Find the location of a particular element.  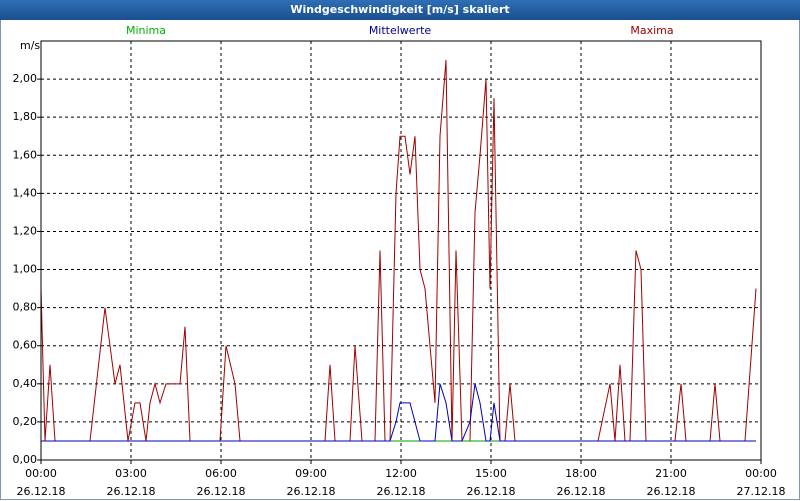

y-tick-label: 1,80 is located at coordinates (25, 116).